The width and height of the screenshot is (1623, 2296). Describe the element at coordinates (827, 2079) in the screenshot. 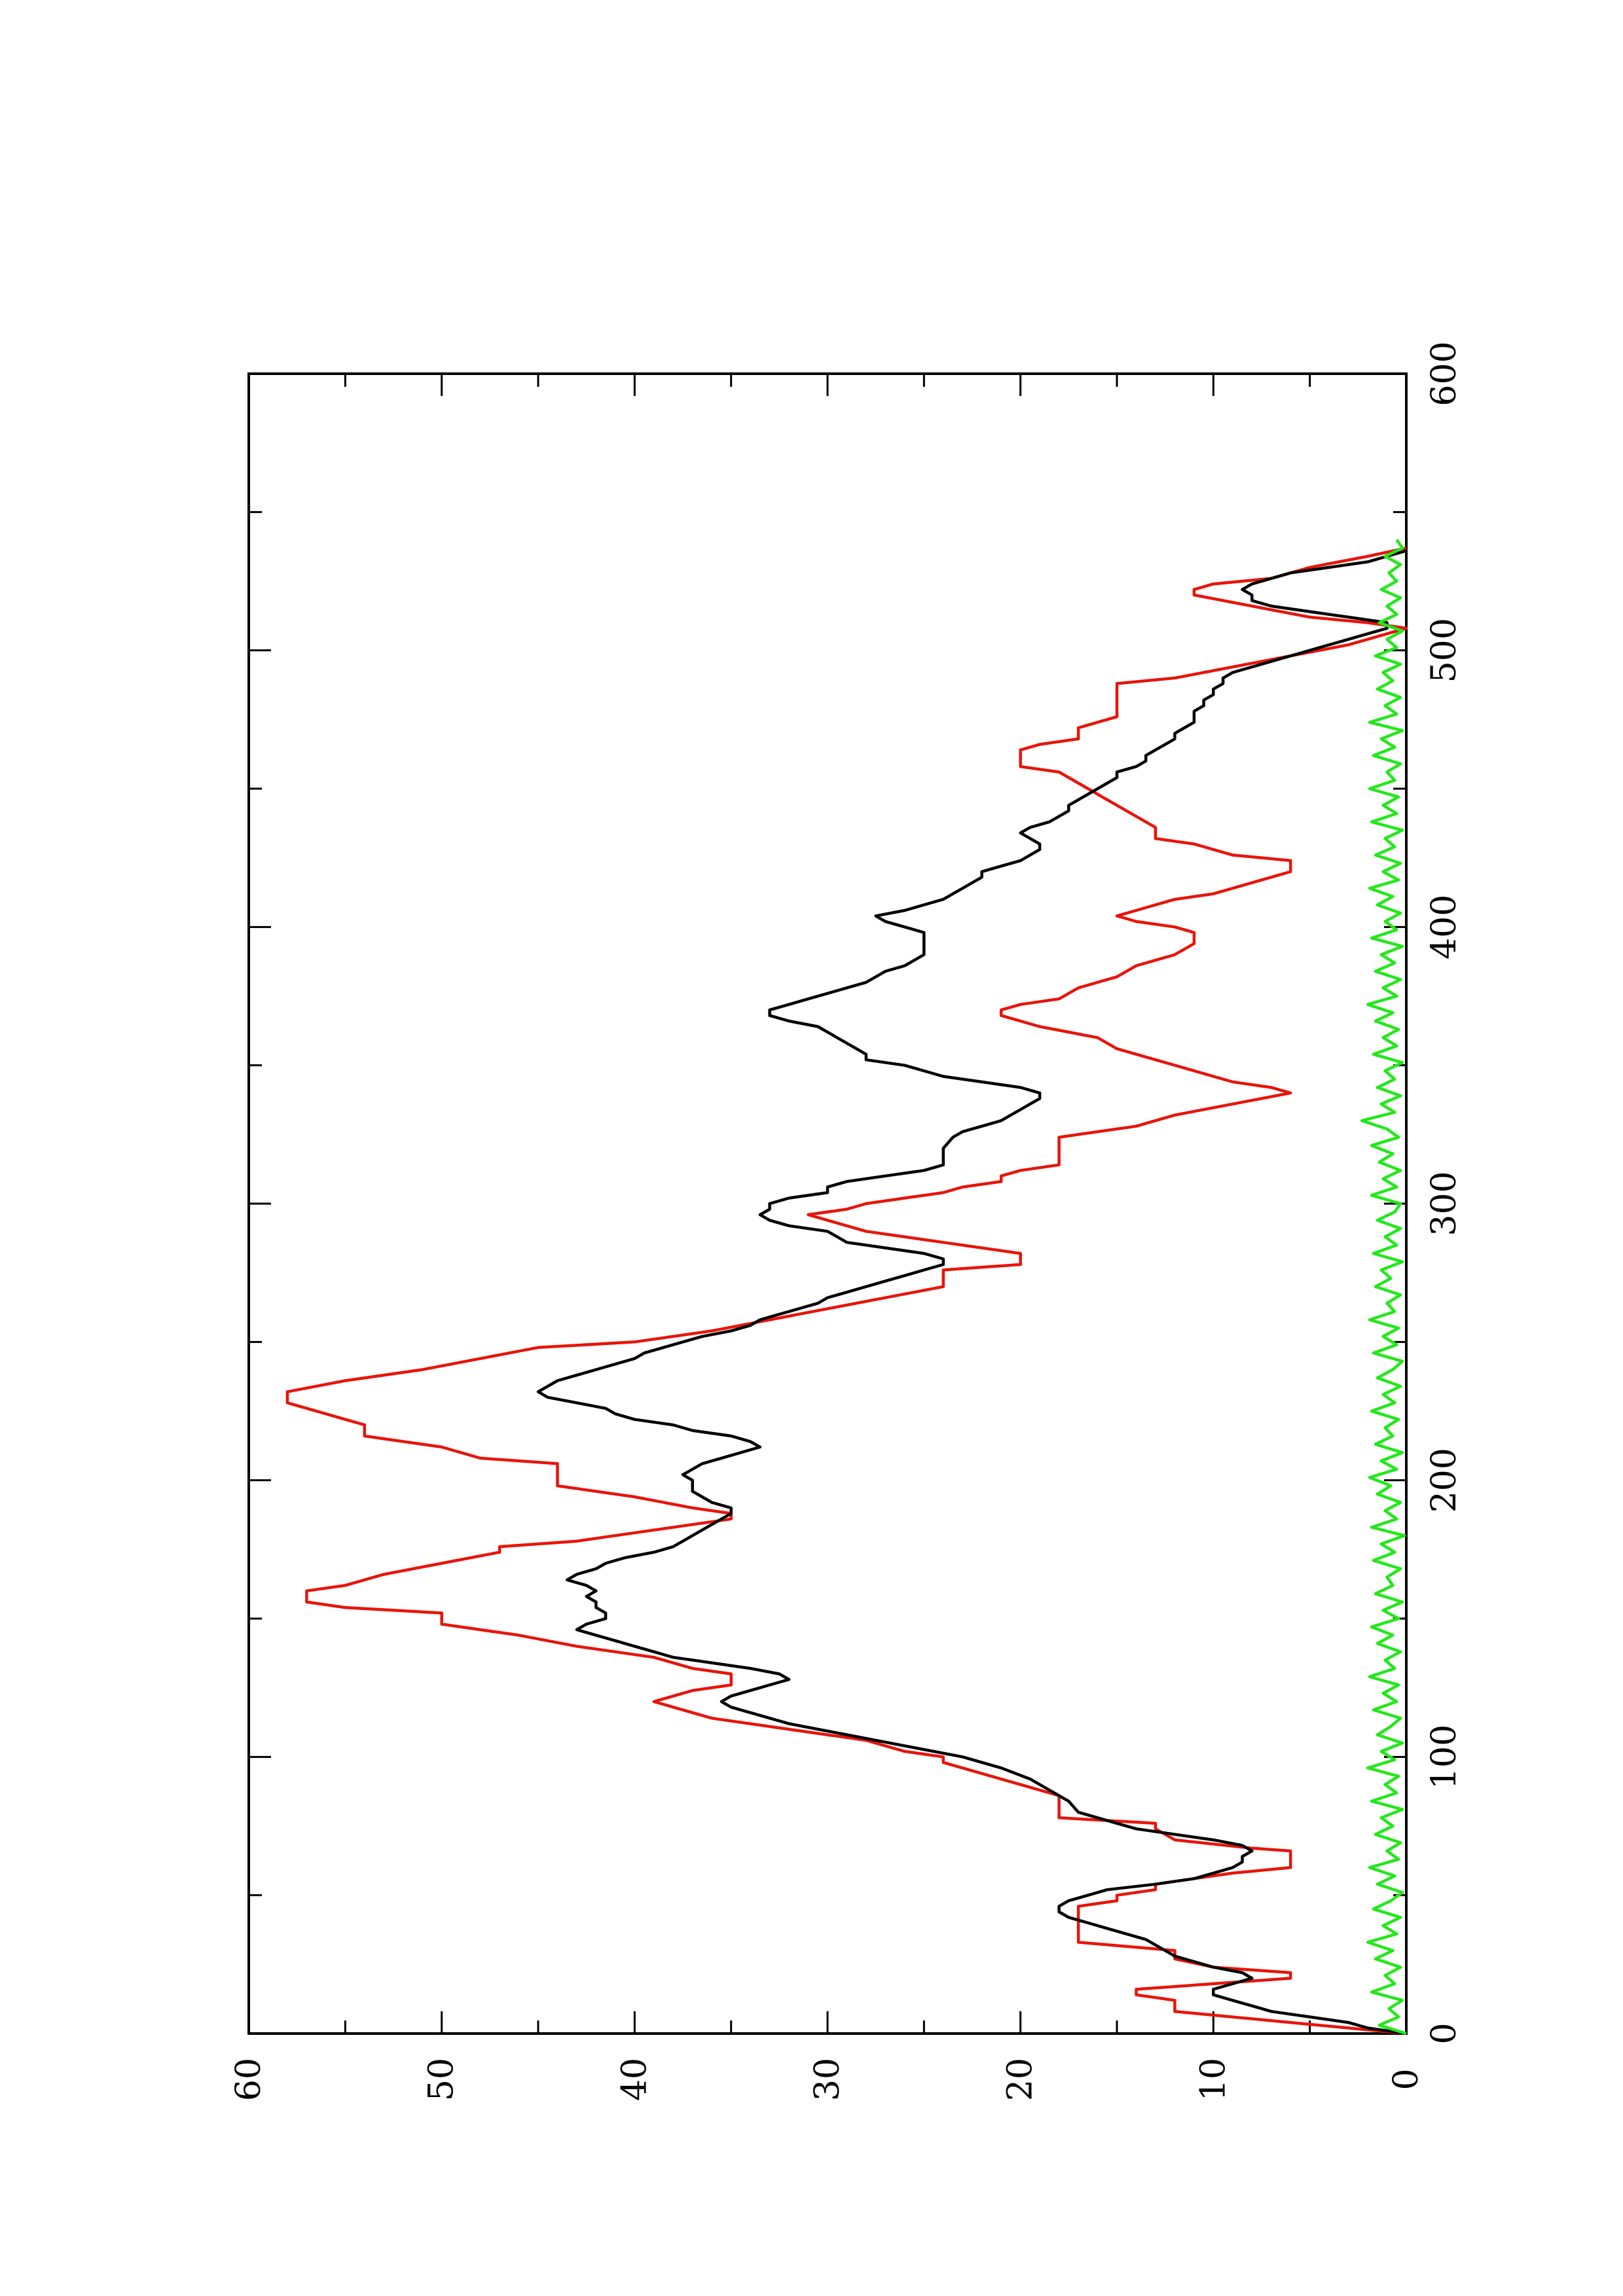

I see `y-tick-label: 30` at that location.